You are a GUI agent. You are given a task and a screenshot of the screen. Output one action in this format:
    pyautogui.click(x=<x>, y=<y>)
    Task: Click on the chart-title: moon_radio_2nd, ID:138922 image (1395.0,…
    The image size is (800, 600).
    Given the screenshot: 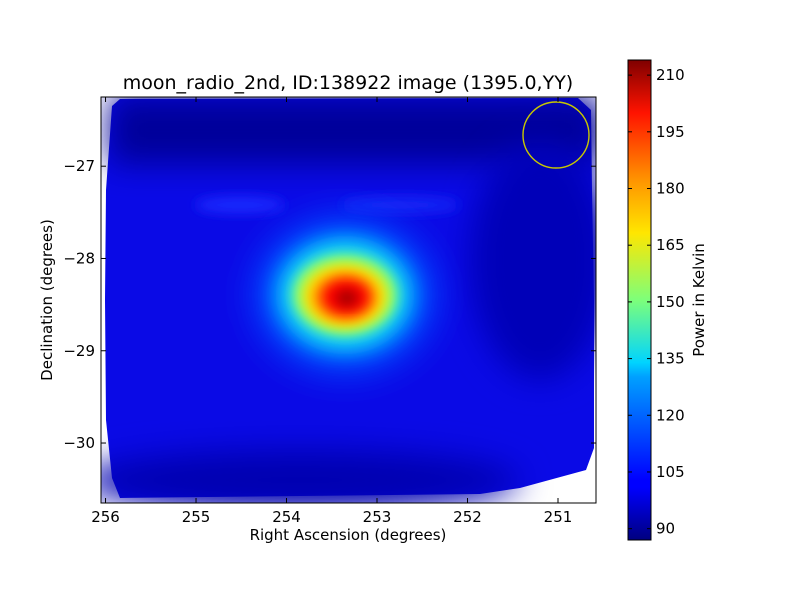 What is the action you would take?
    pyautogui.click(x=348, y=83)
    